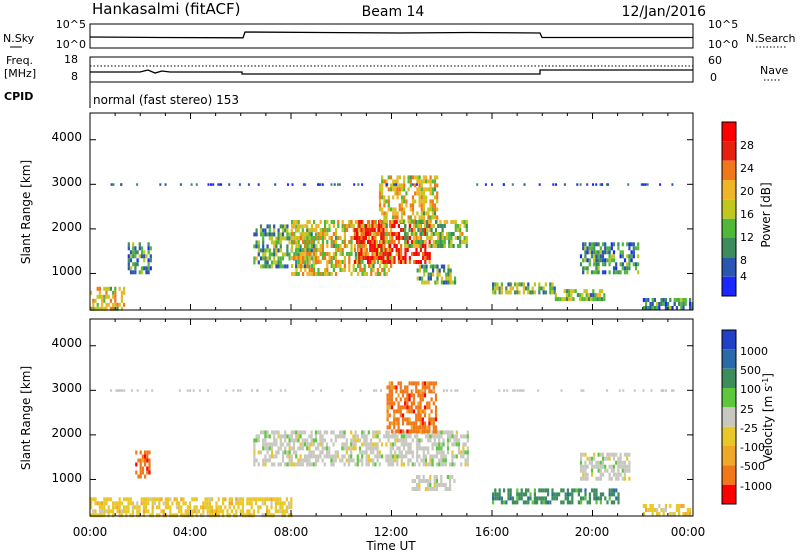 This screenshot has width=800, height=554. What do you see at coordinates (747, 214) in the screenshot?
I see `power-cbar-tick-16: 16` at bounding box center [747, 214].